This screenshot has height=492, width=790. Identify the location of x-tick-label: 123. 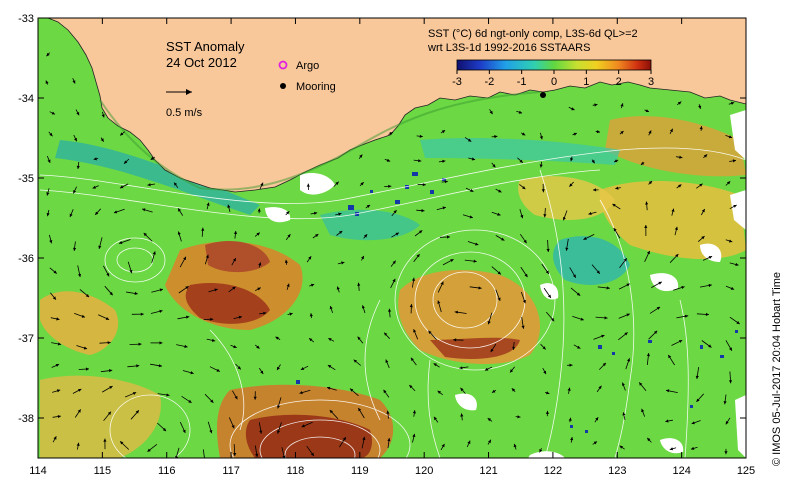
(617, 471).